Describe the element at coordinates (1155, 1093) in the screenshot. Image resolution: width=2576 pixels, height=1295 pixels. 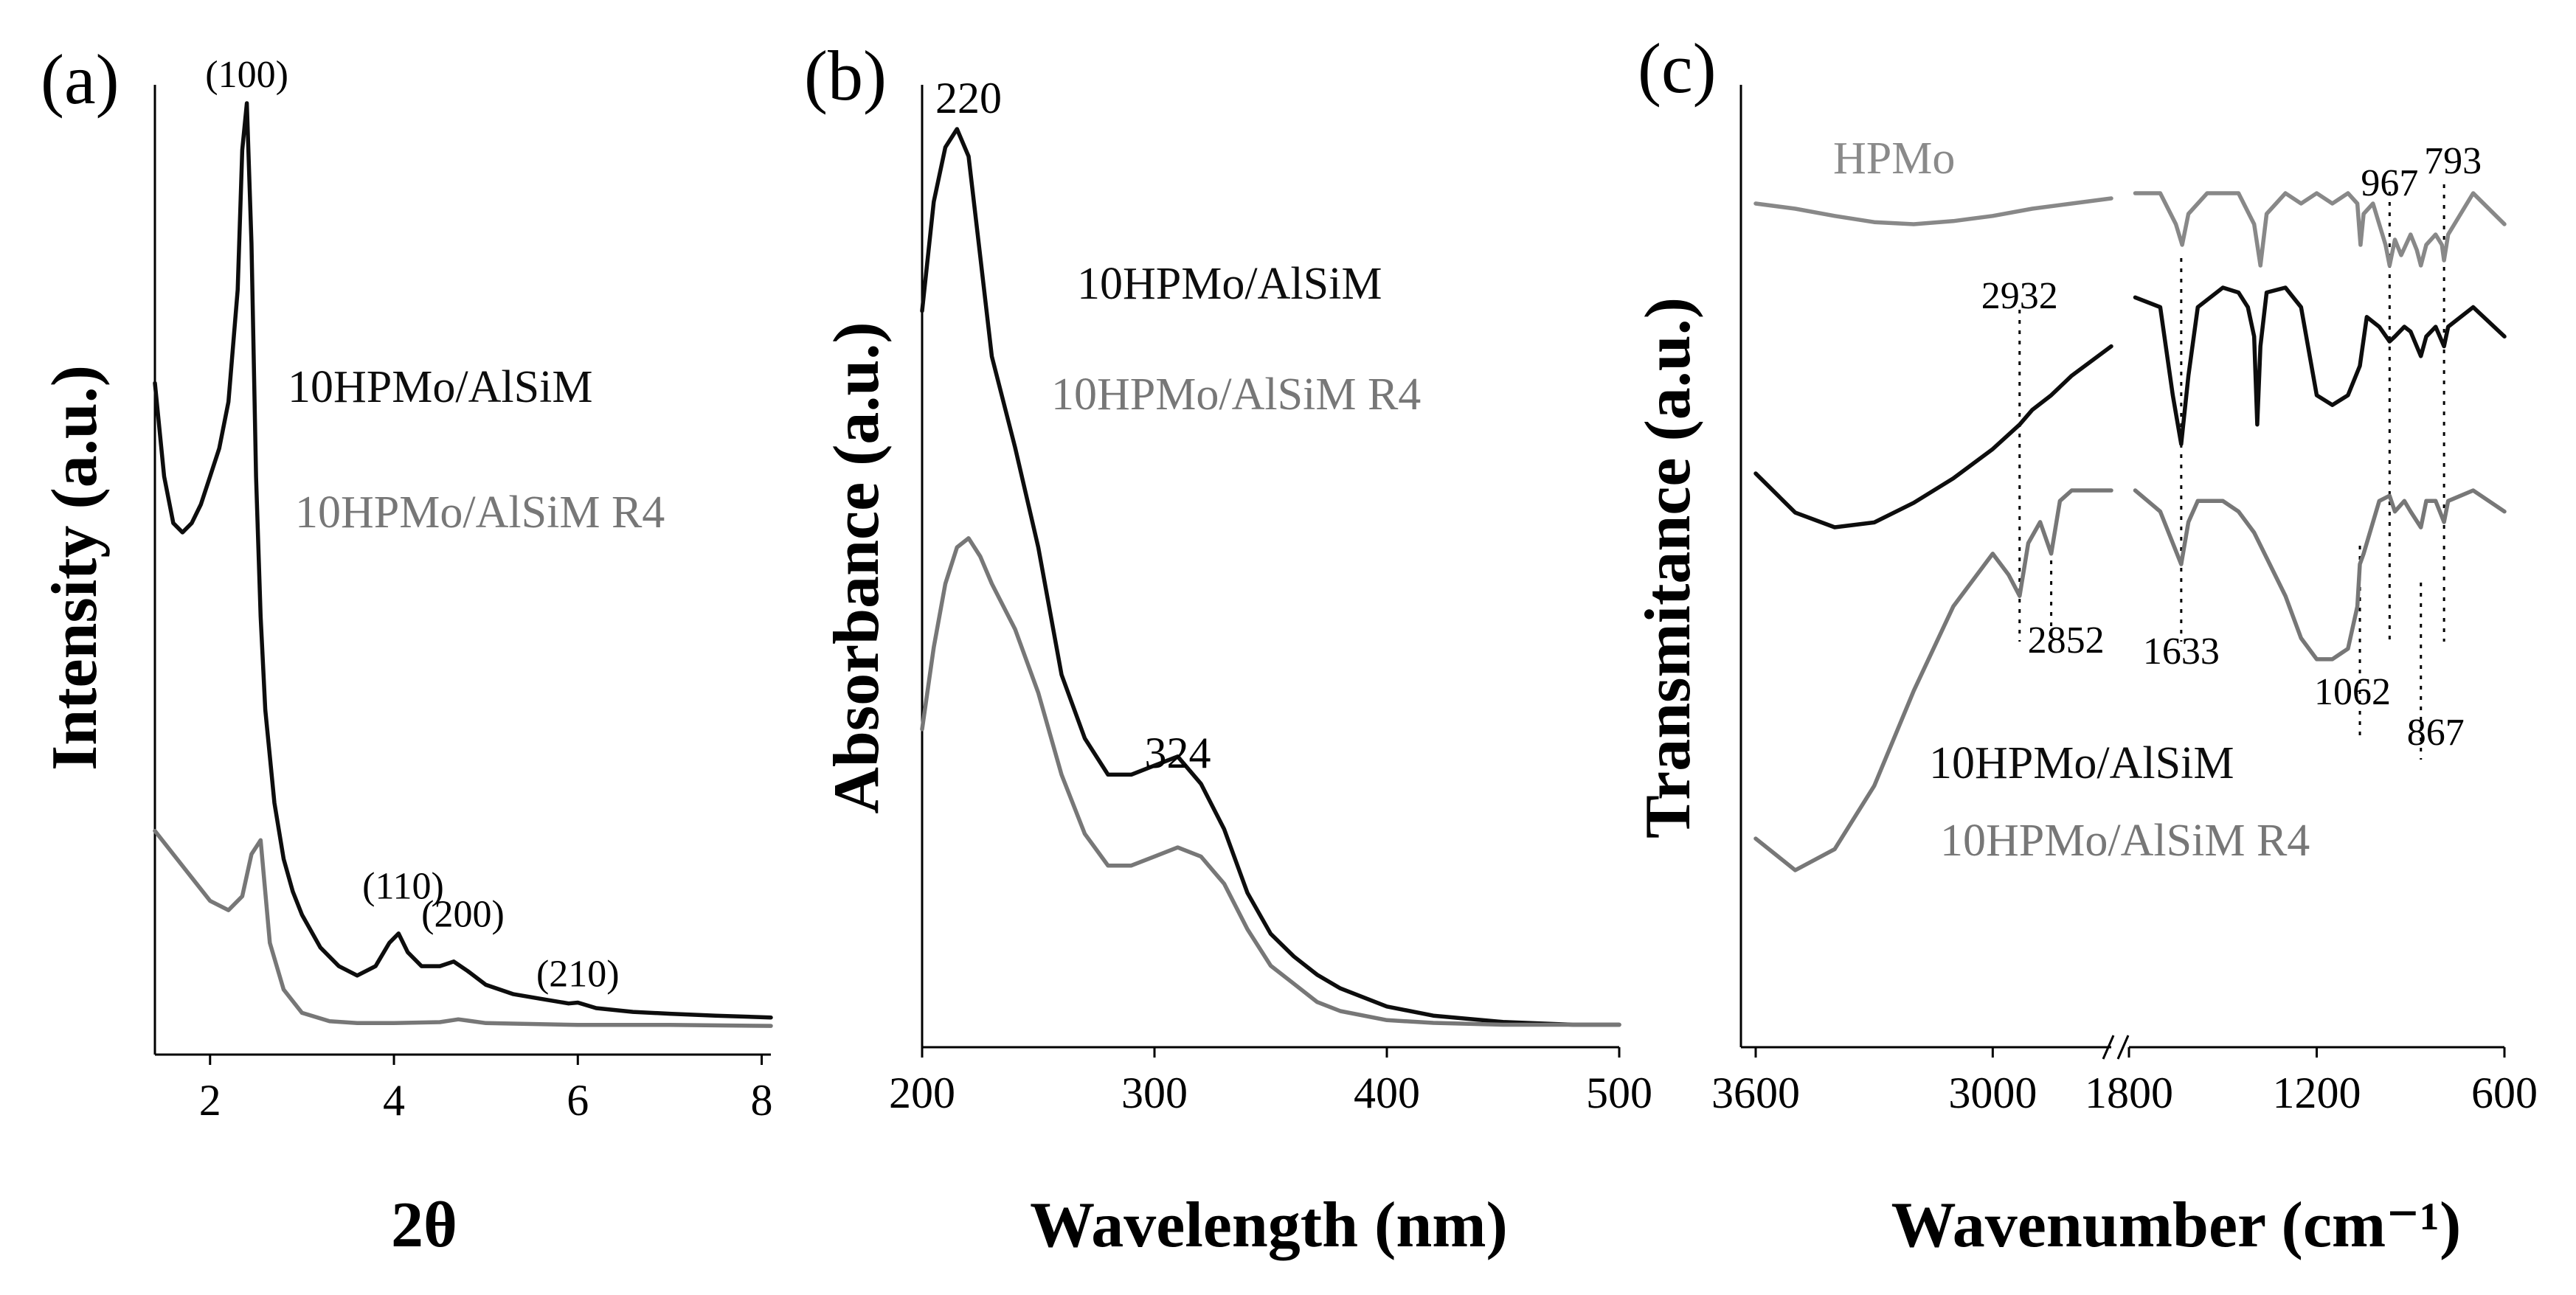
I see `b-xtick-label: 300` at that location.